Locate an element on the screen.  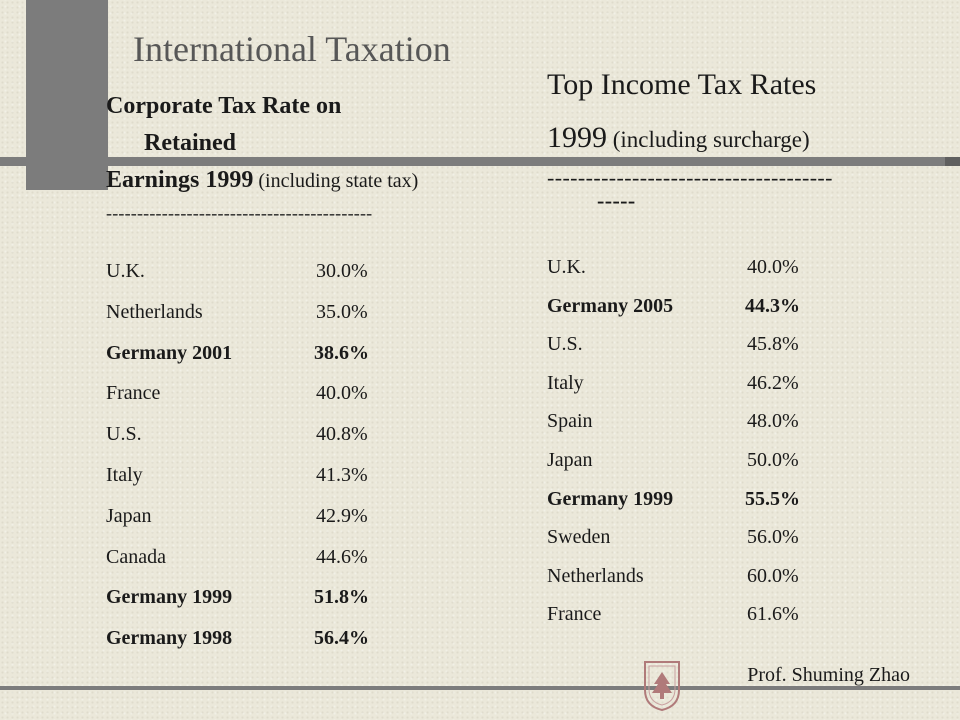
income-heading-year: 1999 is located at coordinates (577, 137).